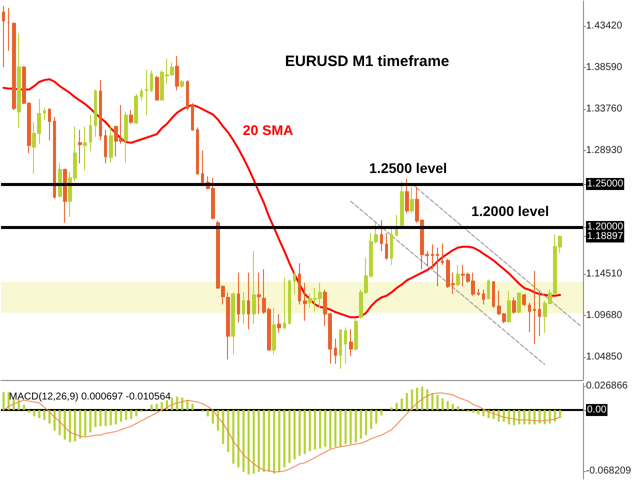  Describe the element at coordinates (604, 67) in the screenshot. I see `y-tick-label: 1.38590` at that location.